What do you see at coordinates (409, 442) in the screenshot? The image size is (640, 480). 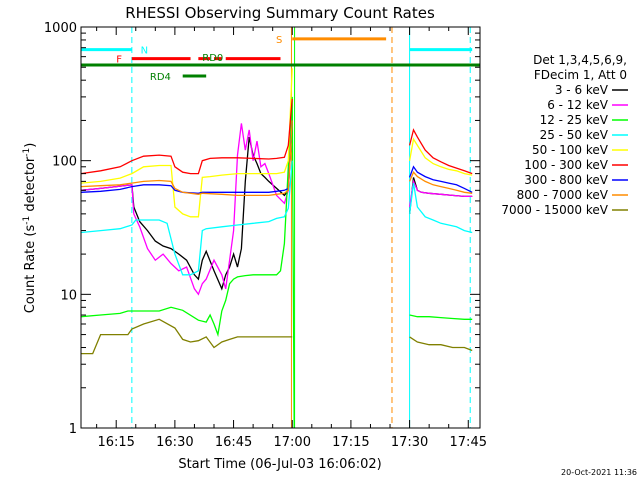 I see `x-tick-label: 17:30` at bounding box center [409, 442].